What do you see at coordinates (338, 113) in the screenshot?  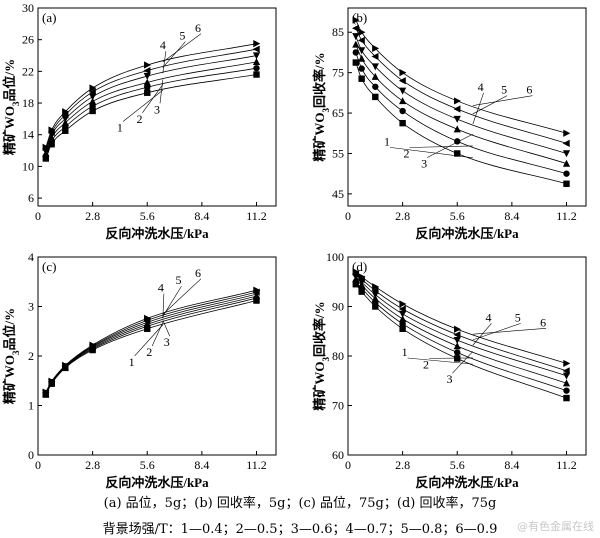 I see `y-tick-label: 65` at bounding box center [338, 113].